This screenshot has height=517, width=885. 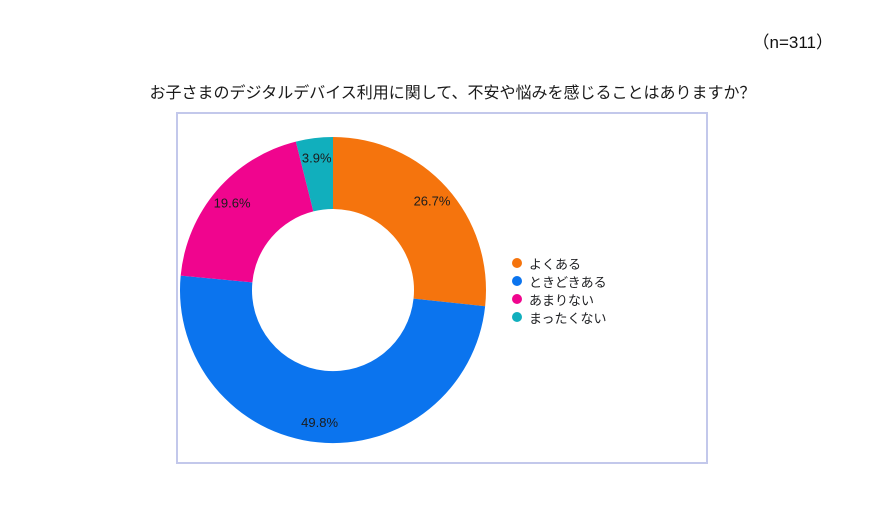 I want to click on chart-title: お子さまのデジタルデバイス利用に関して、不安や悩みを感じることはありますか？, so click(x=452, y=93).